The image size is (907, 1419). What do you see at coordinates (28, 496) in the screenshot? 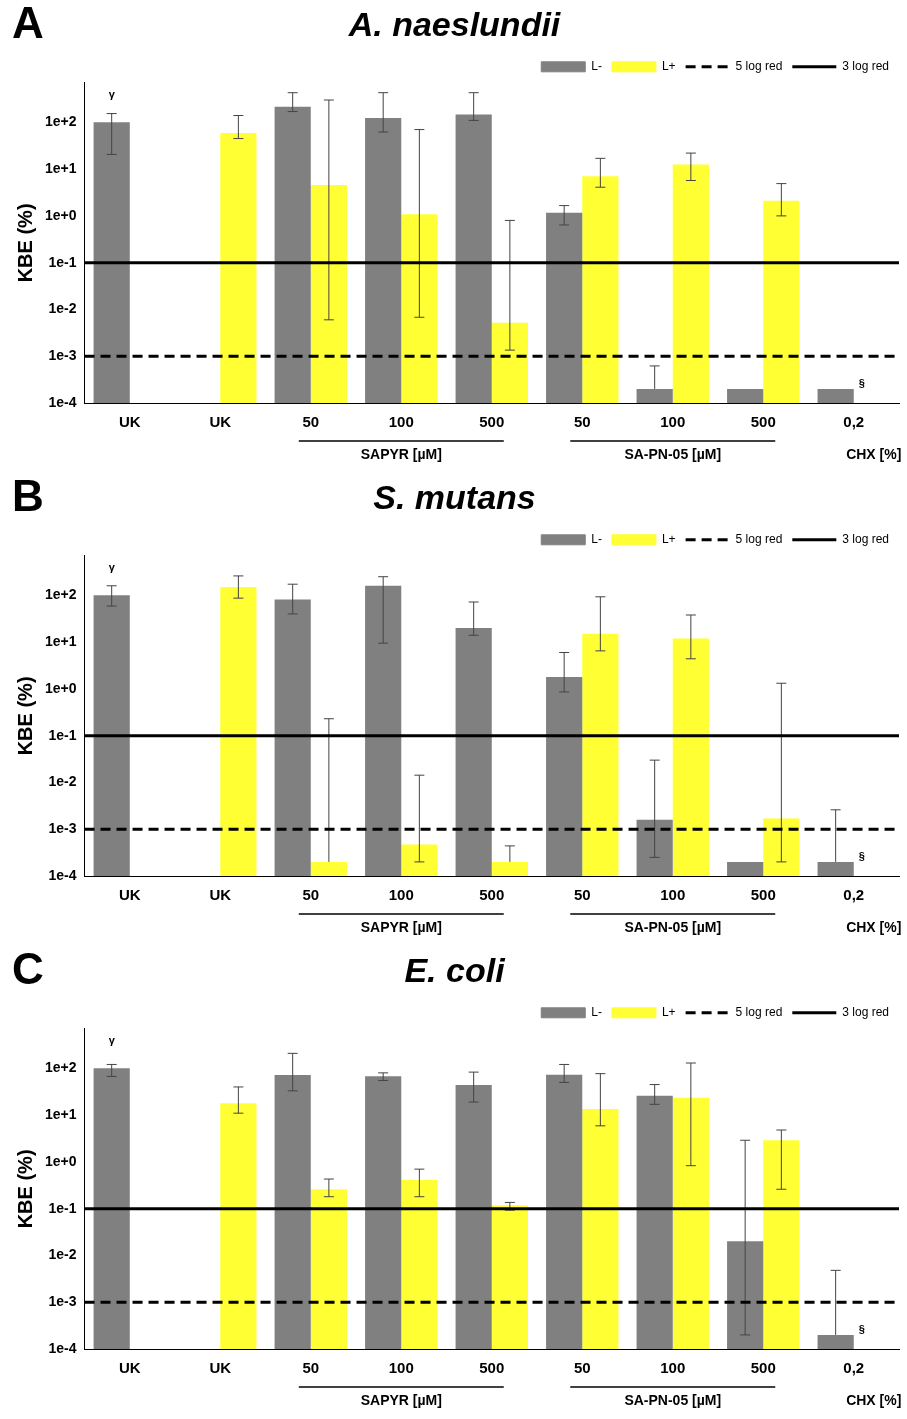
I see `text: B` at bounding box center [28, 496].